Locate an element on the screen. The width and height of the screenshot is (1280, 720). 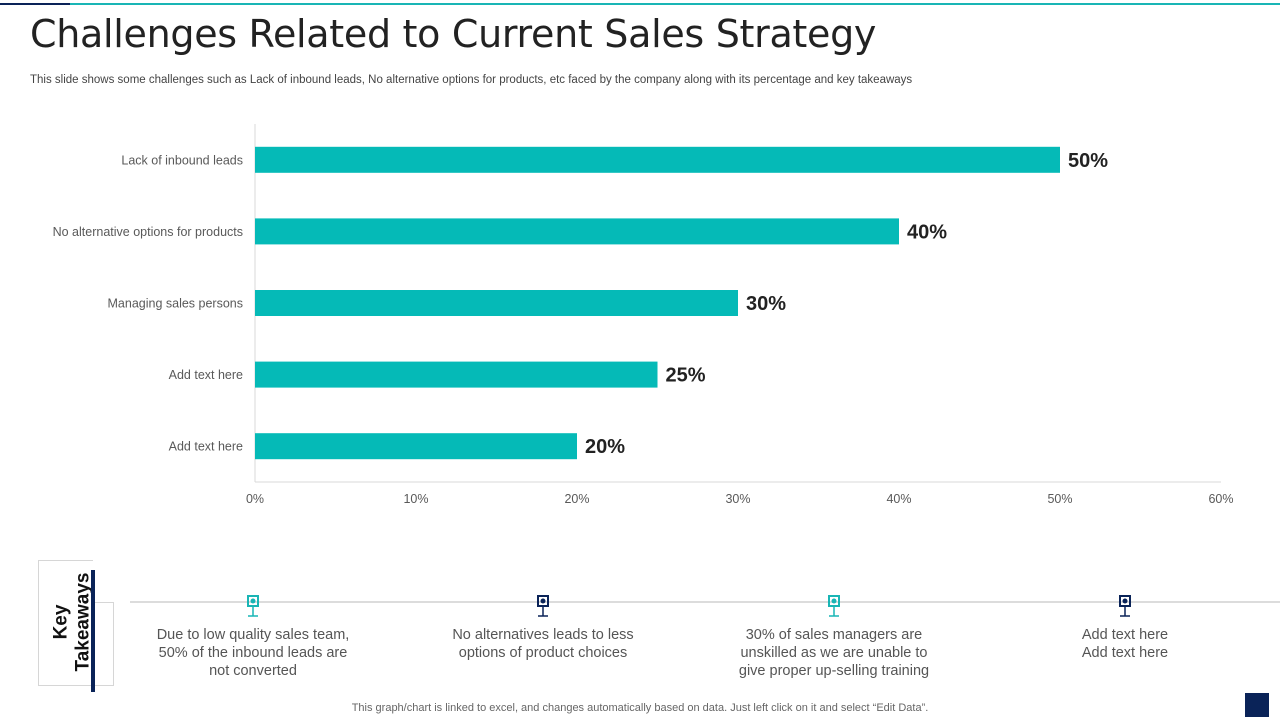
x-tick-label: 0% is located at coordinates (255, 499).